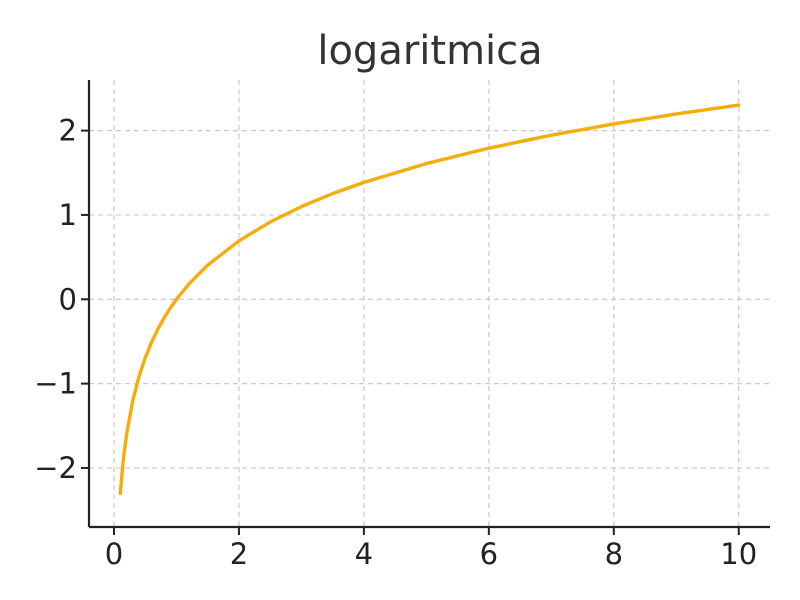  Describe the element at coordinates (239, 554) in the screenshot. I see `x-tick-label-1: 2` at that location.